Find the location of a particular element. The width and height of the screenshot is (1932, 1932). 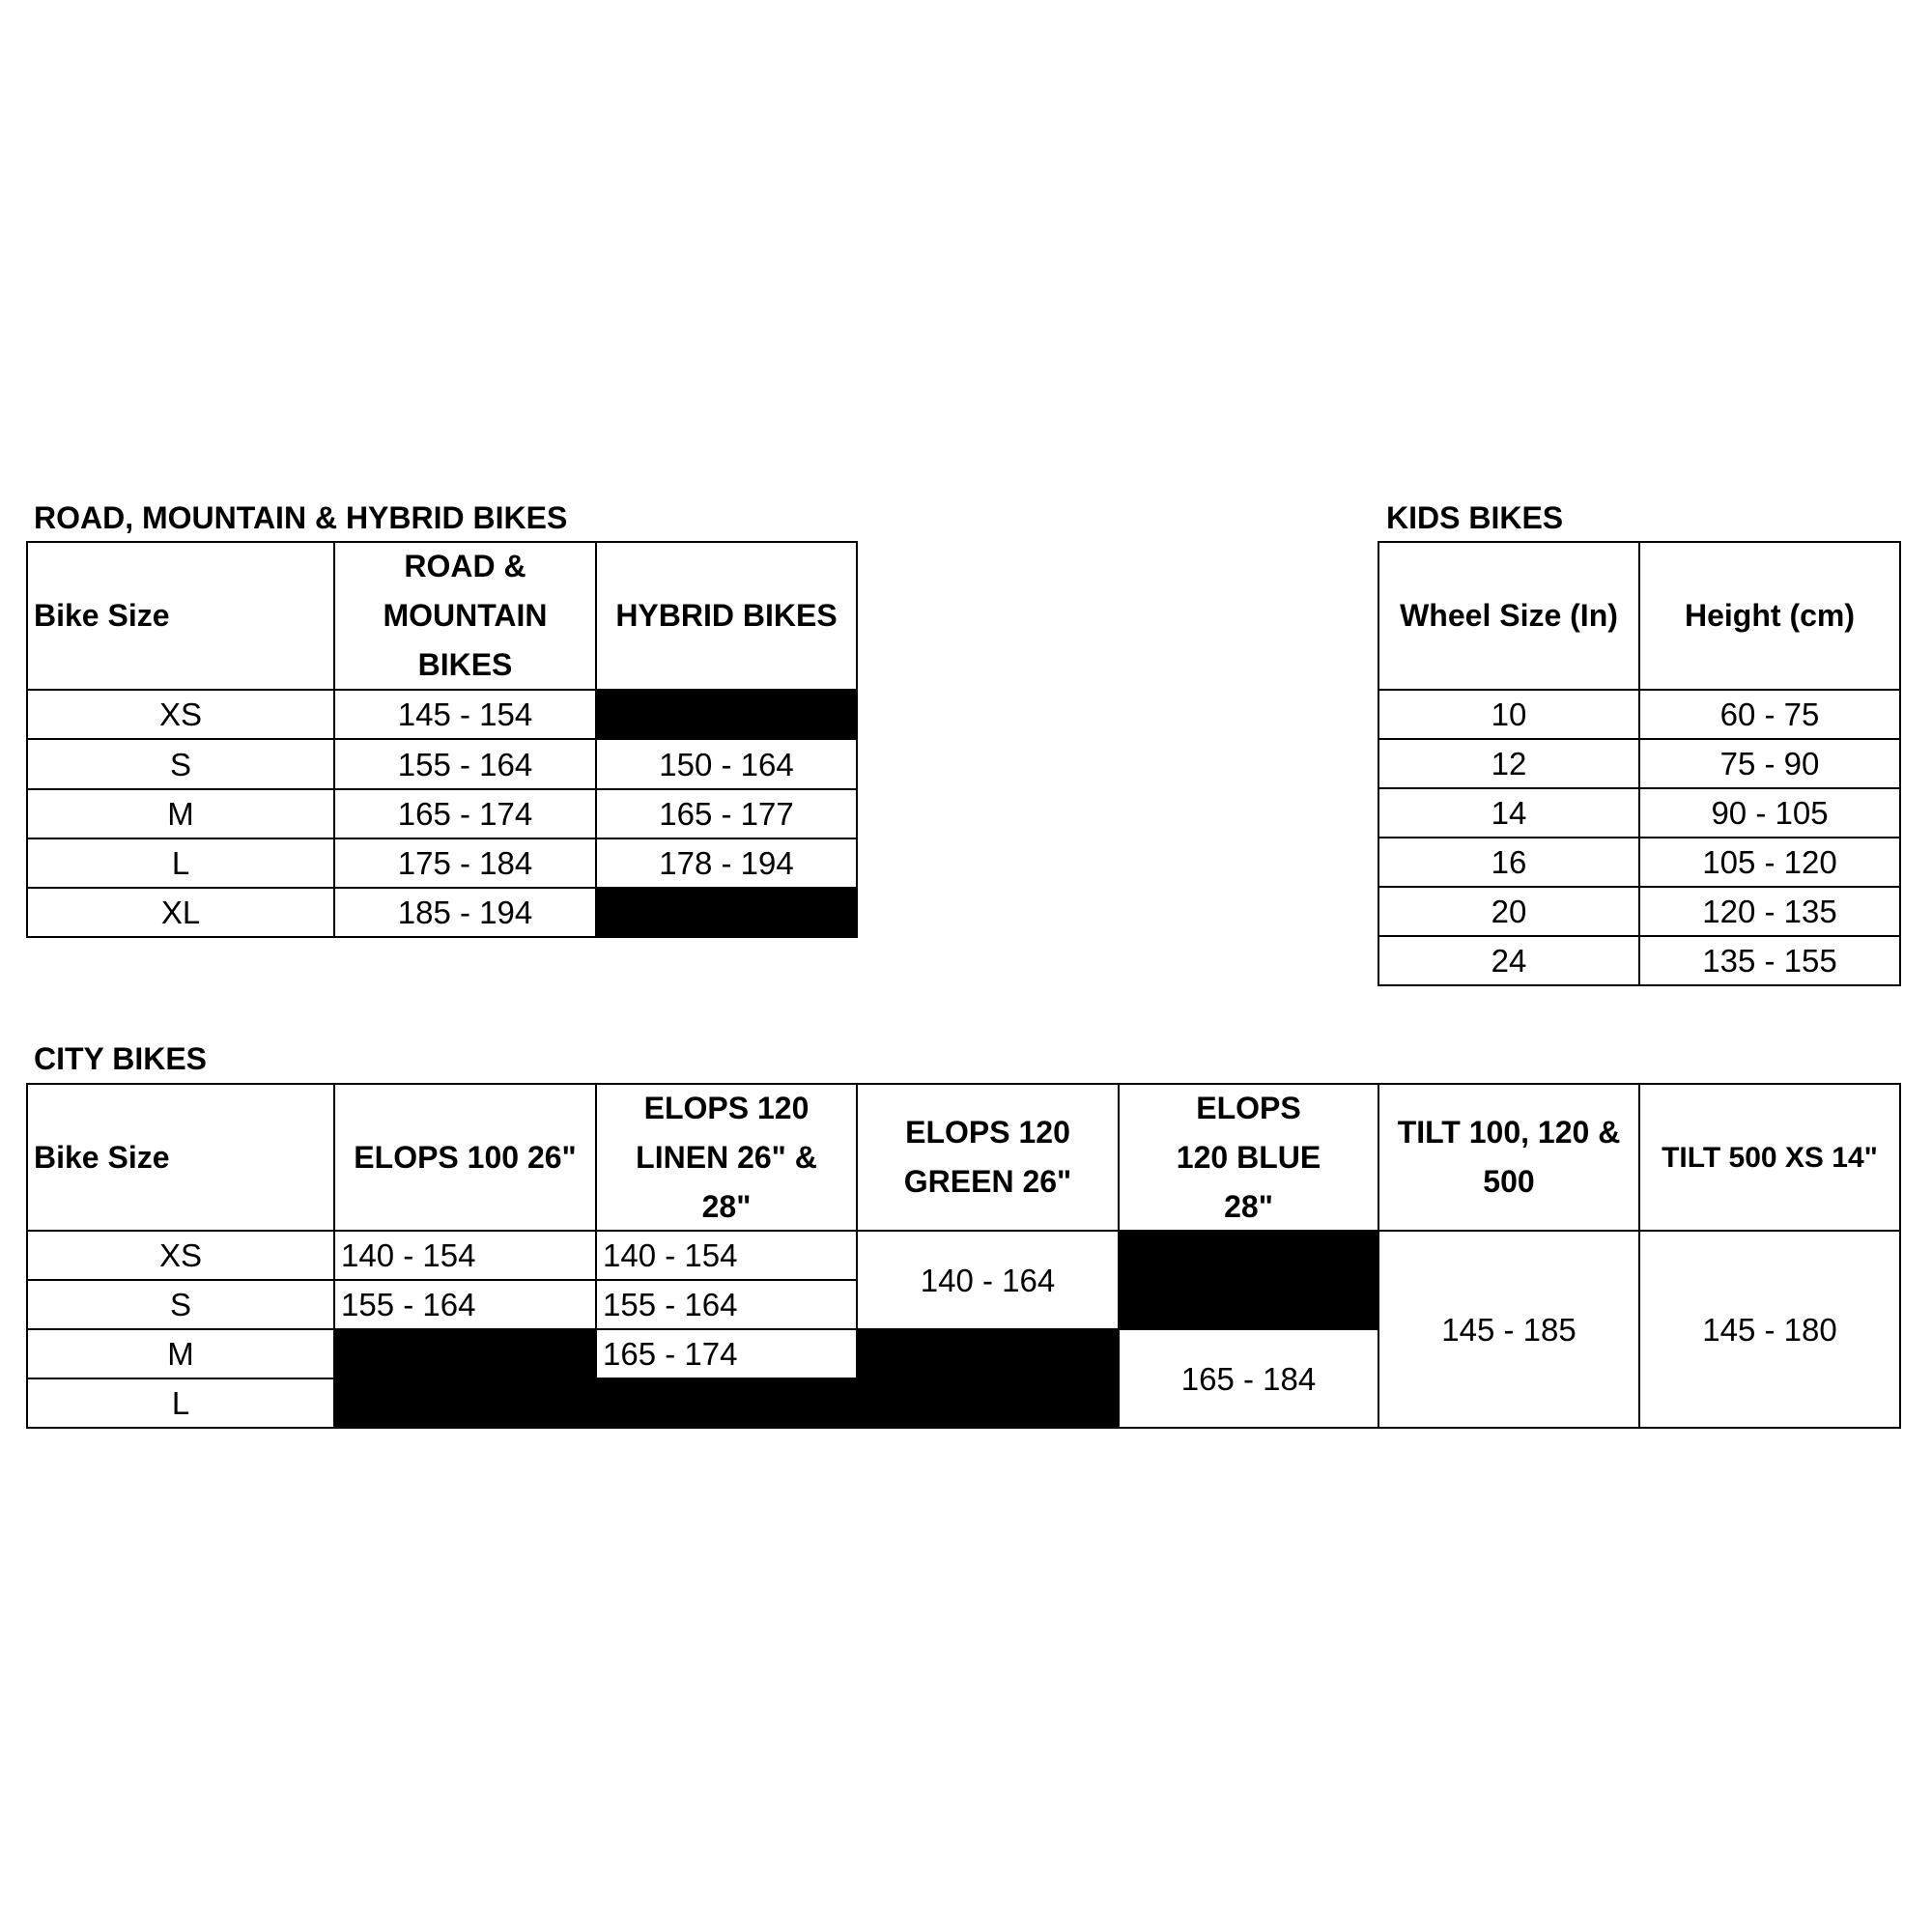

header-road-mountain: ROAD & MOUNTAIN BIKES is located at coordinates (465, 616).